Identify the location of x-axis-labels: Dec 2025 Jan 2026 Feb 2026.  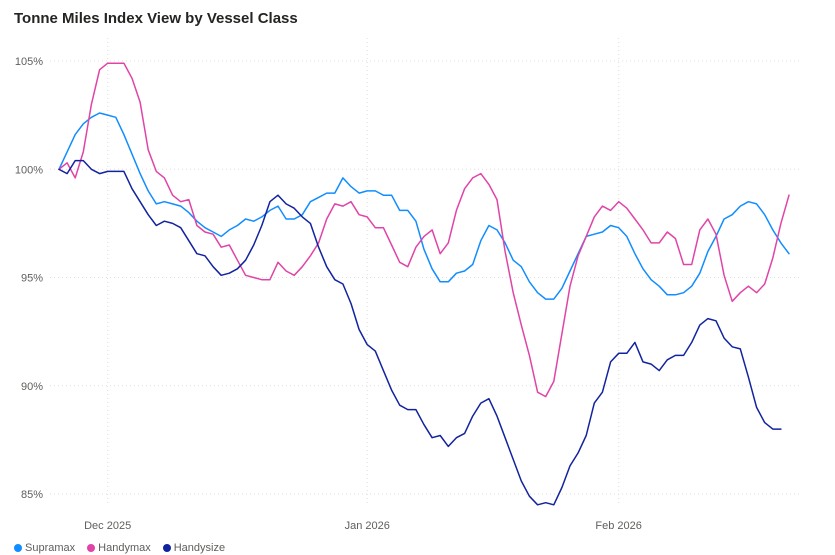
(363, 526).